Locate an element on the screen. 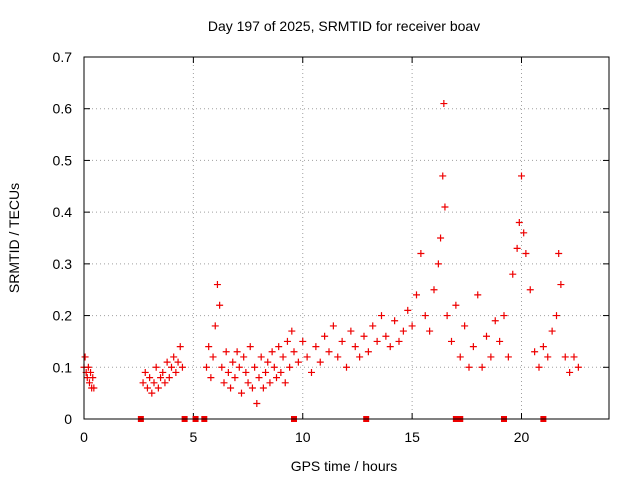 The width and height of the screenshot is (640, 480). y-tick-label-0: 0 is located at coordinates (68, 419).